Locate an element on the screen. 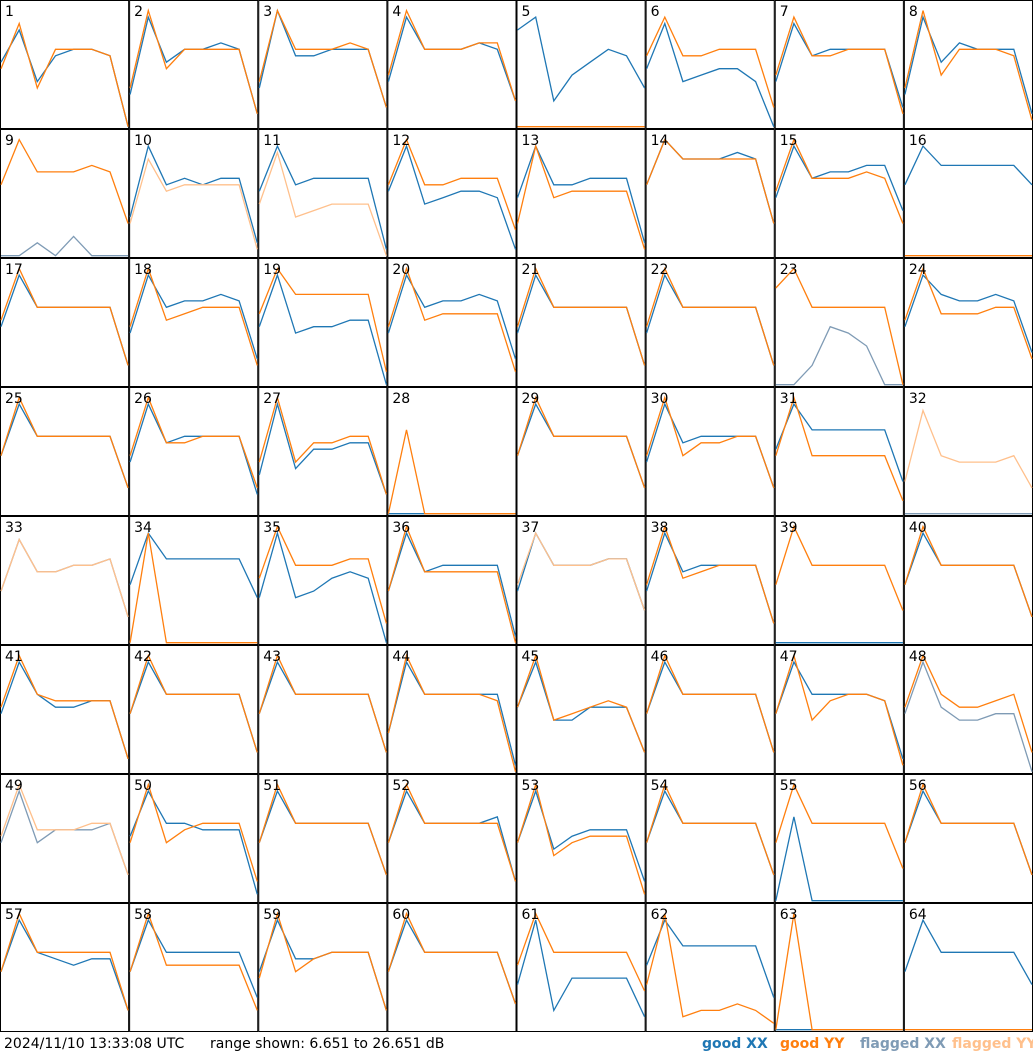 The image size is (1033, 1053). panel-label: 42 is located at coordinates (143, 657).